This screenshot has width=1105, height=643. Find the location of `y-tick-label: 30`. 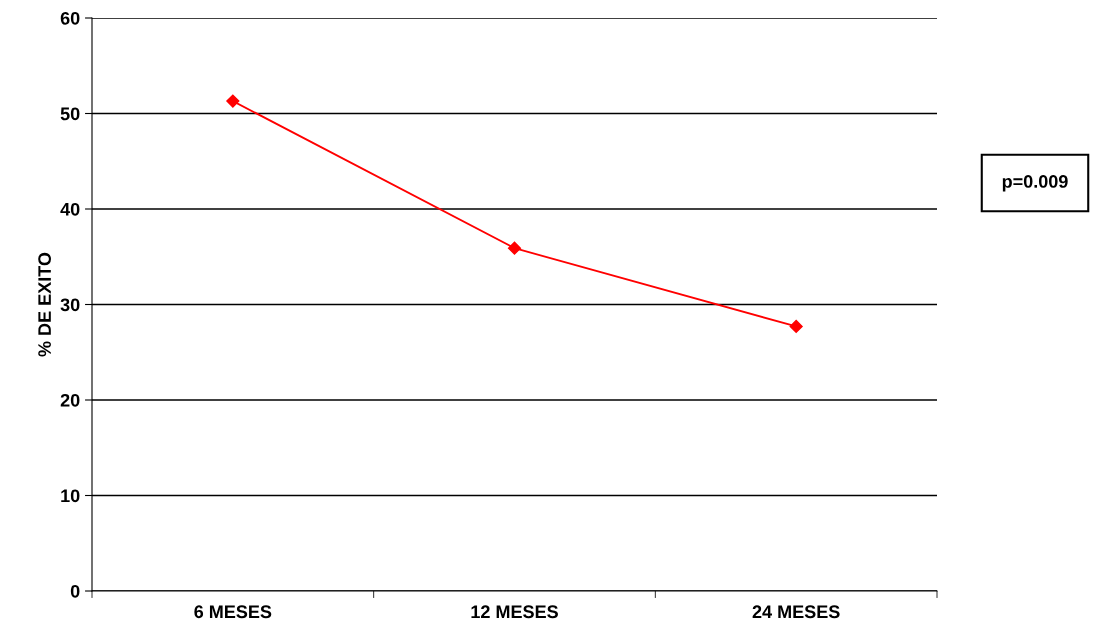

y-tick-label: 30 is located at coordinates (70, 305).